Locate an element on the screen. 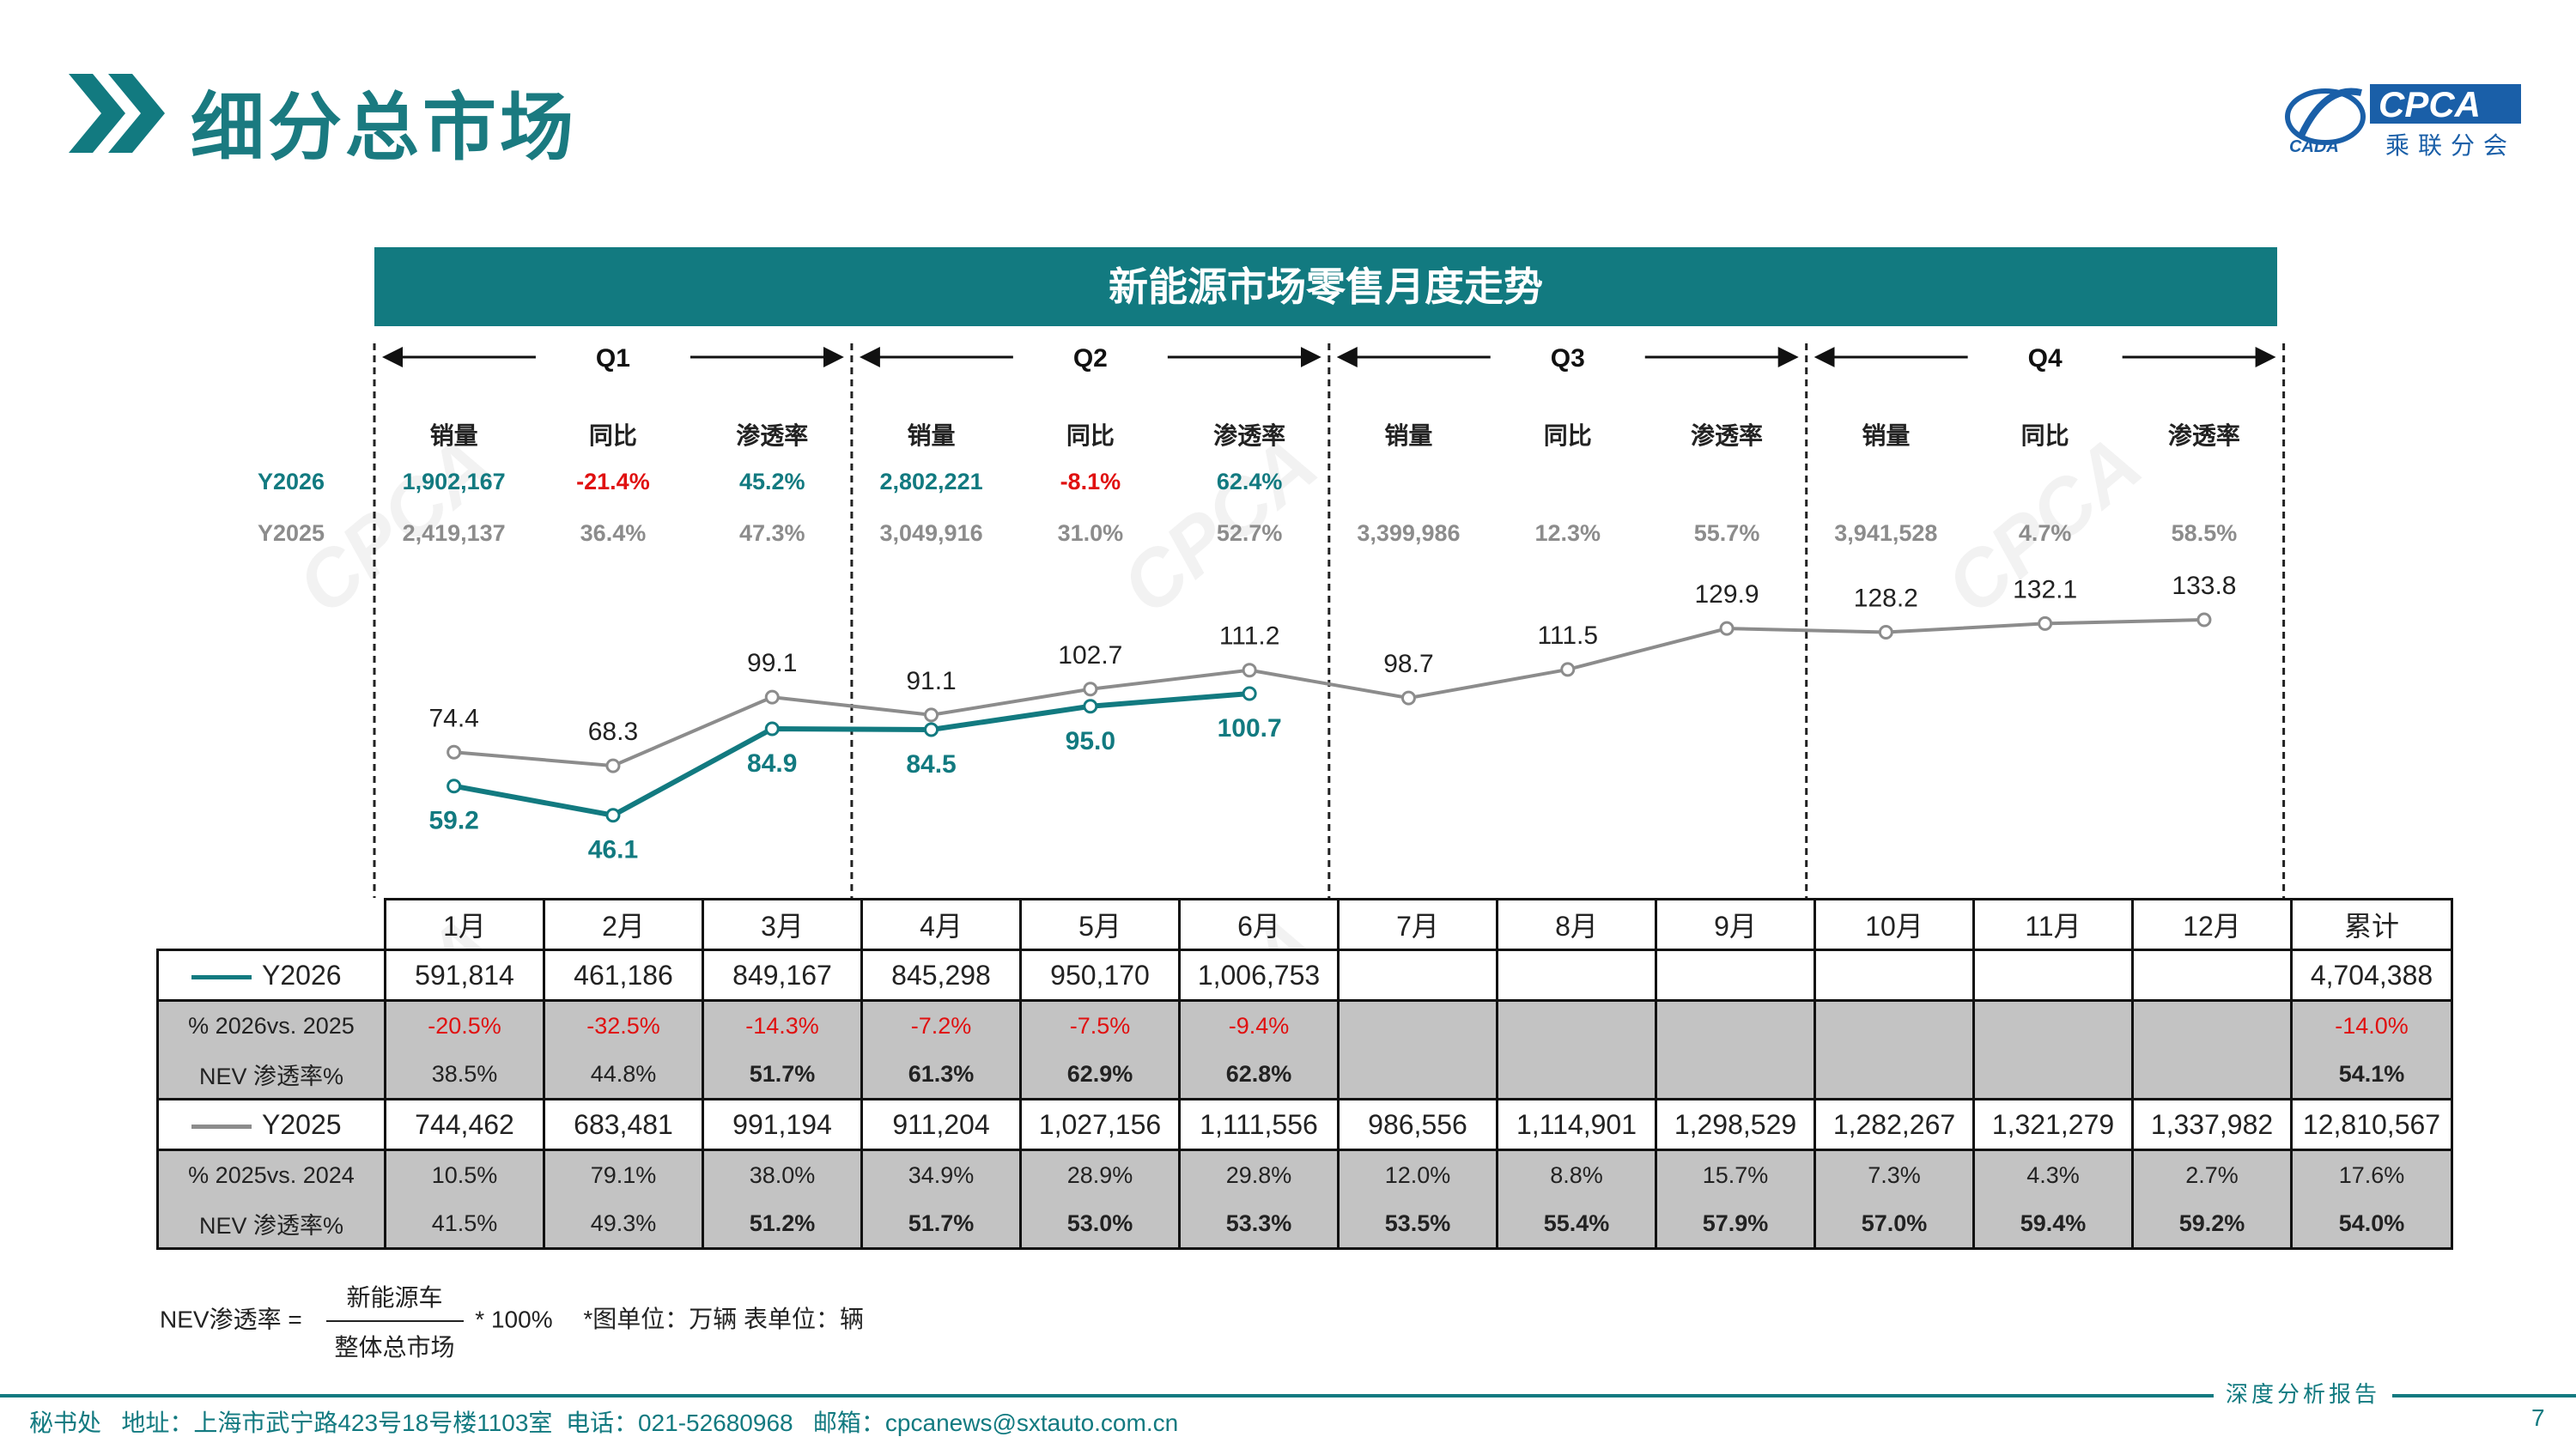 The image size is (2576, 1449). data-label: 111.2 is located at coordinates (1250, 636).